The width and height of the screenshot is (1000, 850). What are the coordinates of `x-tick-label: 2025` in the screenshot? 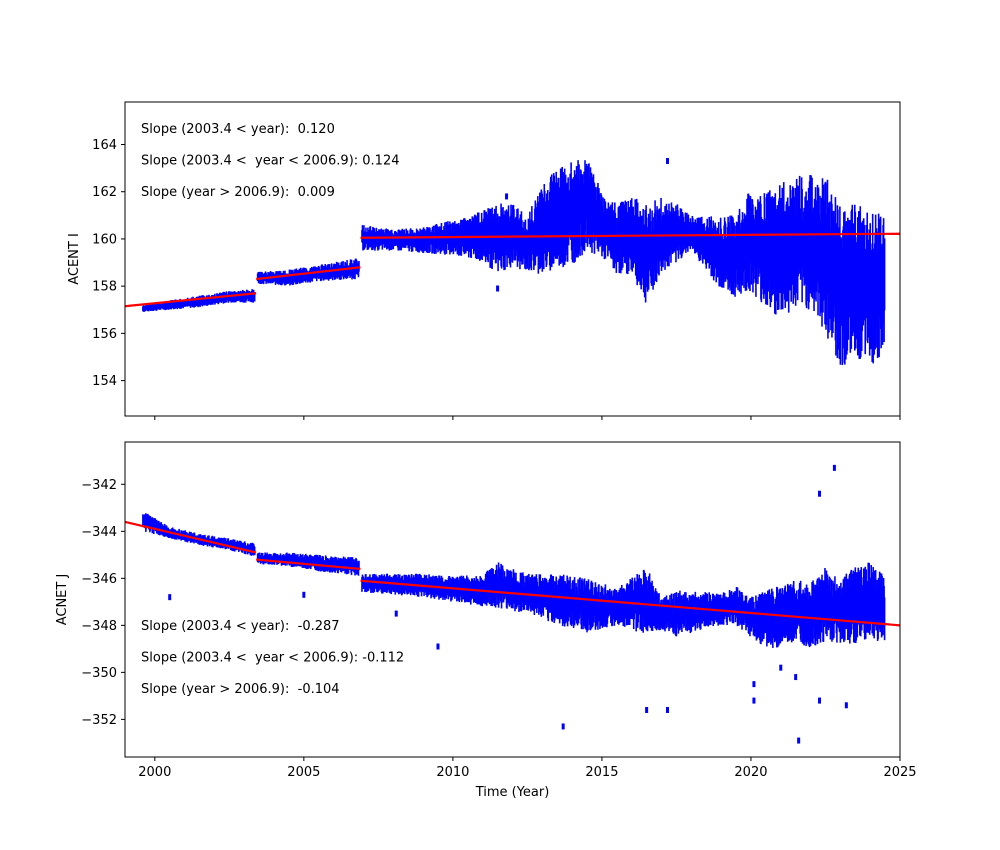 It's located at (899, 772).